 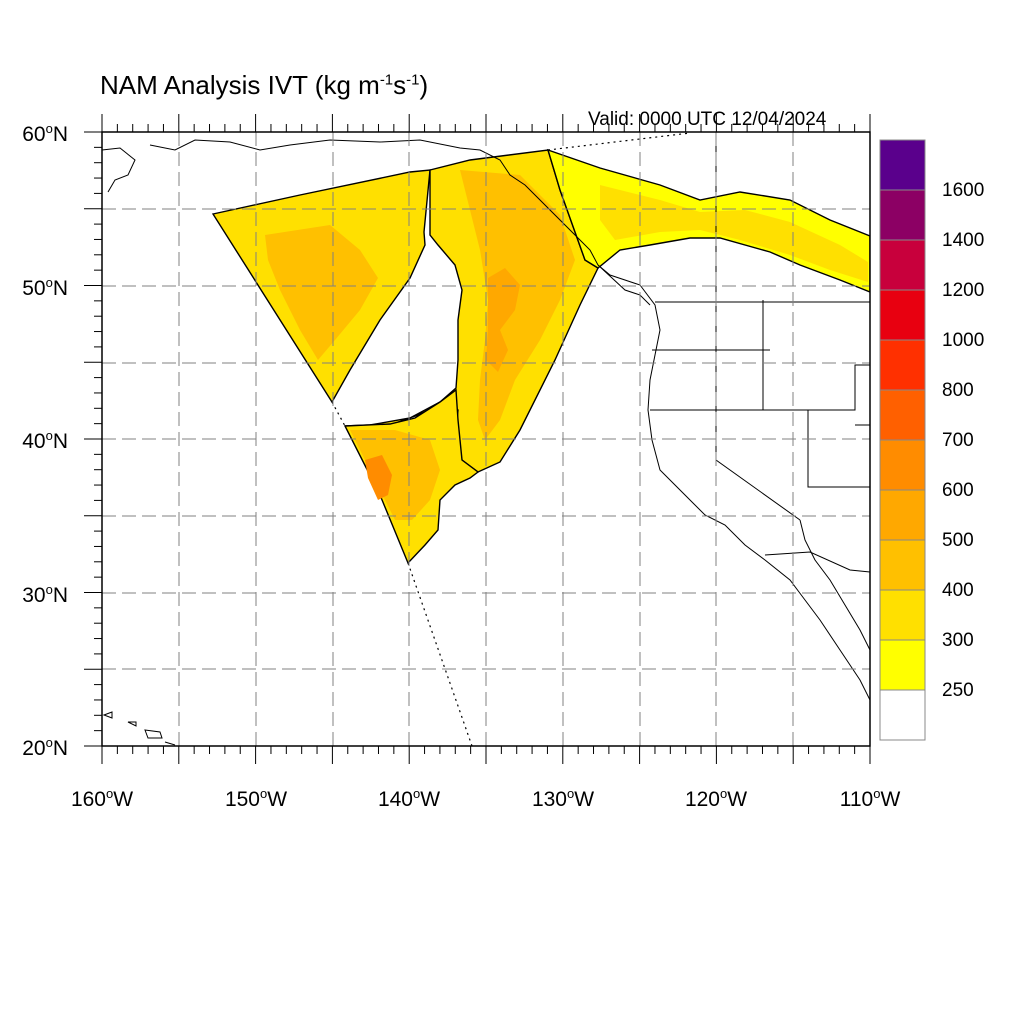 I want to click on ivt-region-central-max, so click(x=503, y=320).